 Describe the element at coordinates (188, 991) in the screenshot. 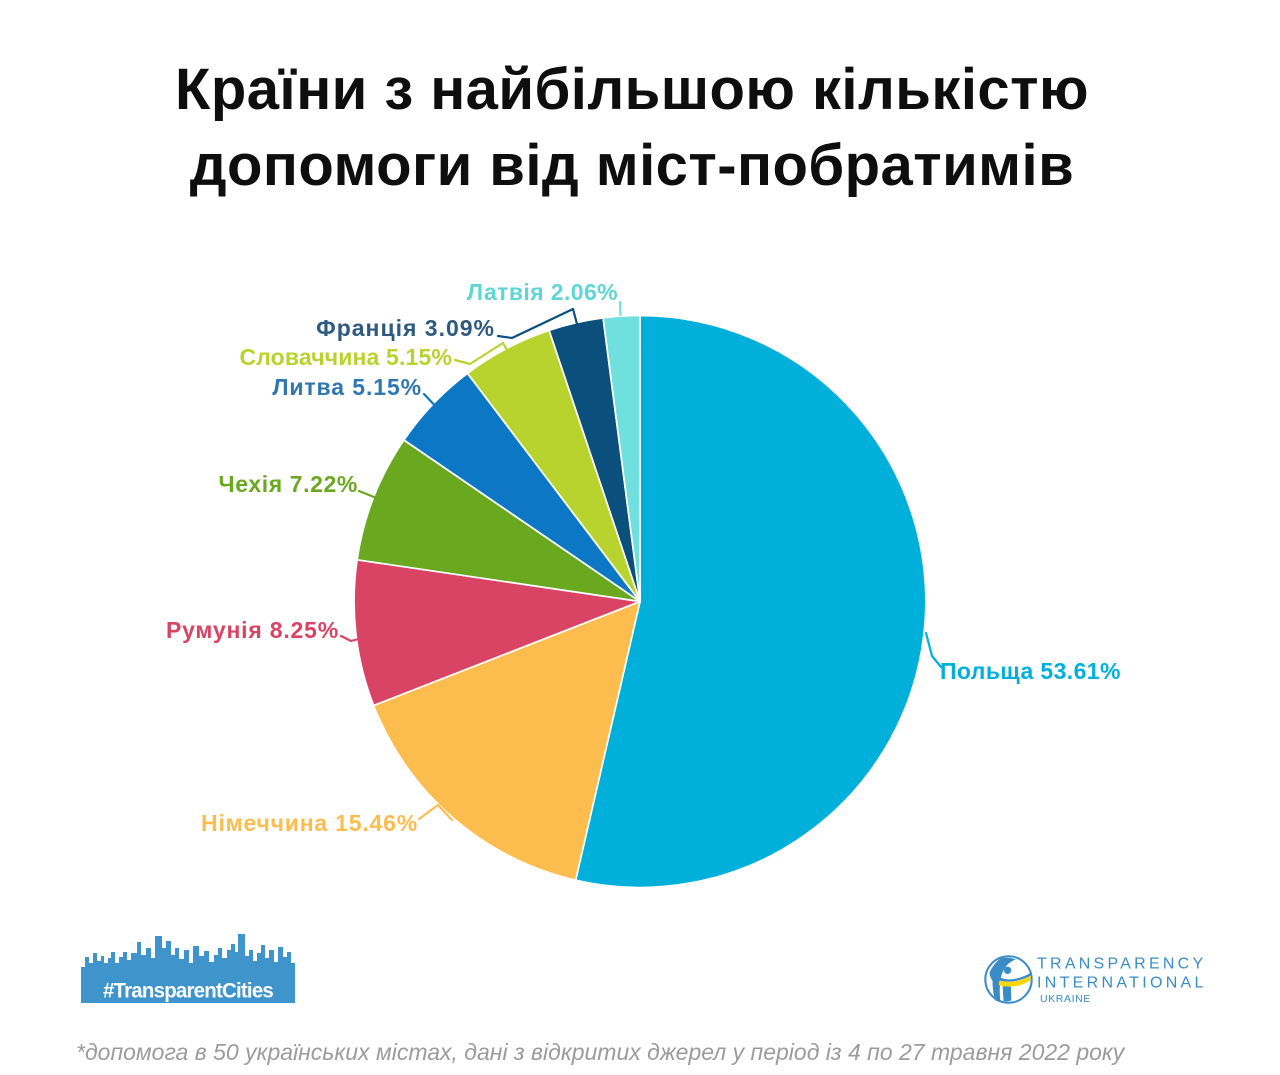

I see `svg-text: #TransparentCities` at that location.